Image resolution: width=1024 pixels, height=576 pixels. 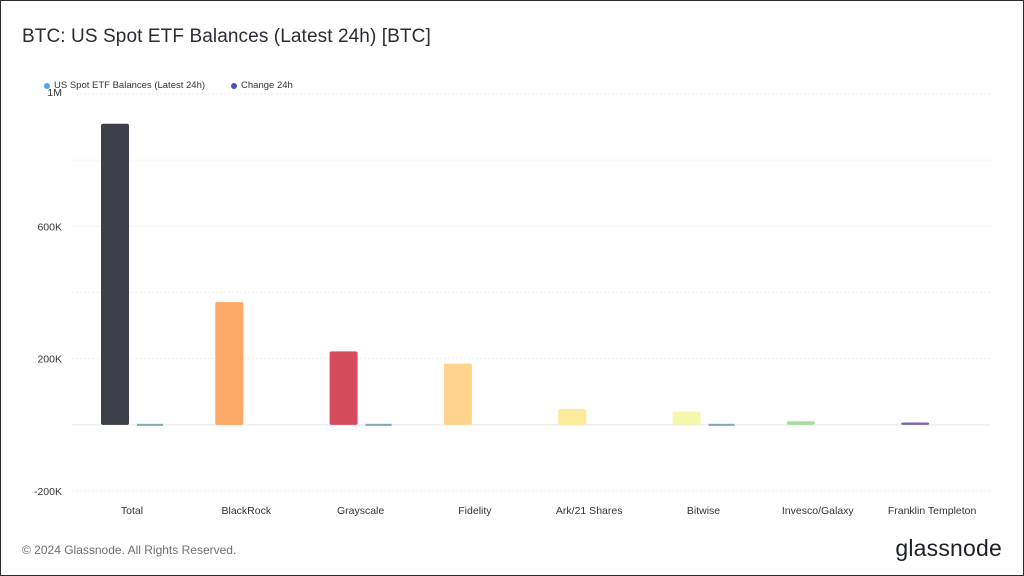 What do you see at coordinates (54, 93) in the screenshot?
I see `y-tick-label: 1M` at bounding box center [54, 93].